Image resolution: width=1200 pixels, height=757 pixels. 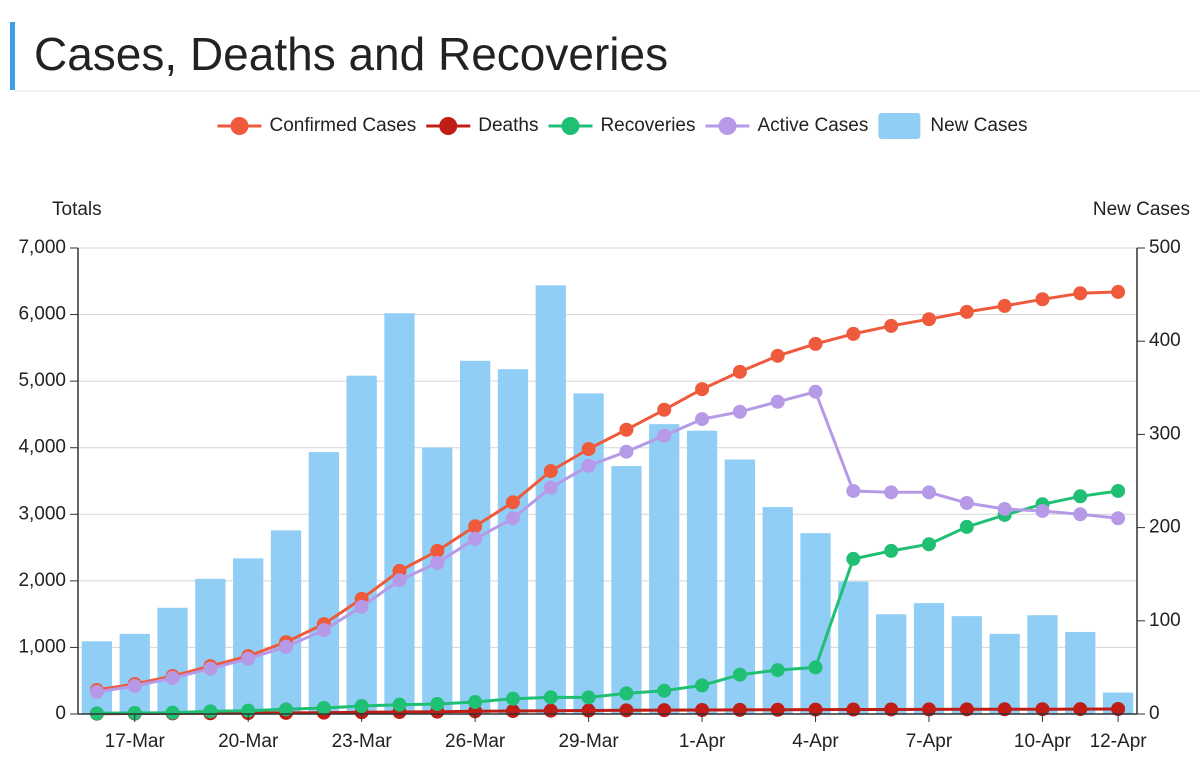 What do you see at coordinates (787, 125) in the screenshot?
I see `legend-item: Active Cases` at bounding box center [787, 125].